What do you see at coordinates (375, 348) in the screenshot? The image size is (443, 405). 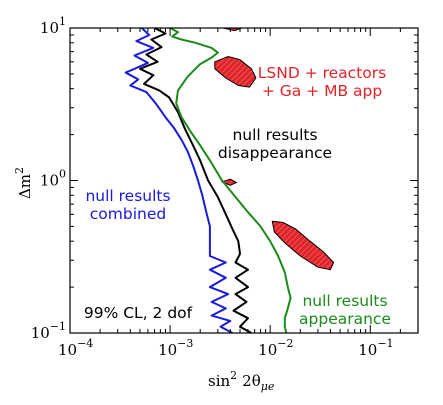 I see `x-tick-label: 10⁻¹` at bounding box center [375, 348].